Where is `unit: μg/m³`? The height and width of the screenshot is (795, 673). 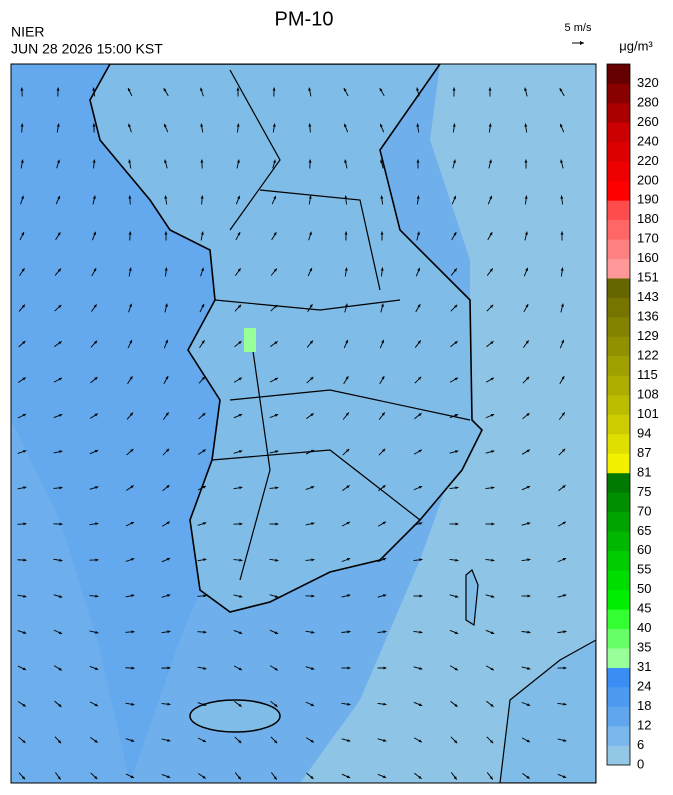
unit: μg/m³ is located at coordinates (636, 45).